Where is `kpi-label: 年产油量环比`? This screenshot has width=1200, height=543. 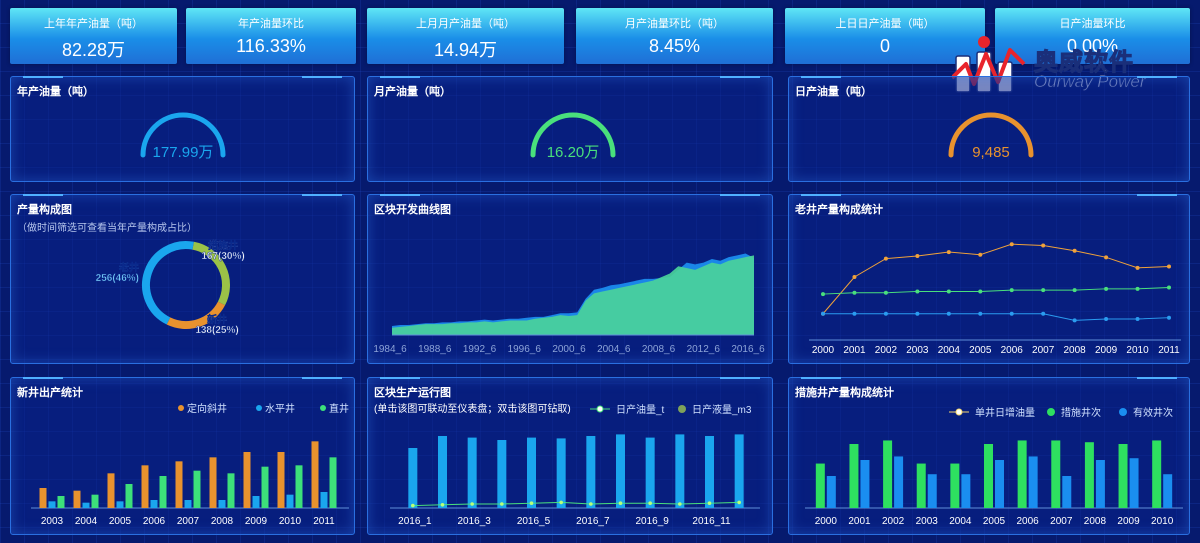
kpi-label: 年产油量环比 is located at coordinates (271, 24).